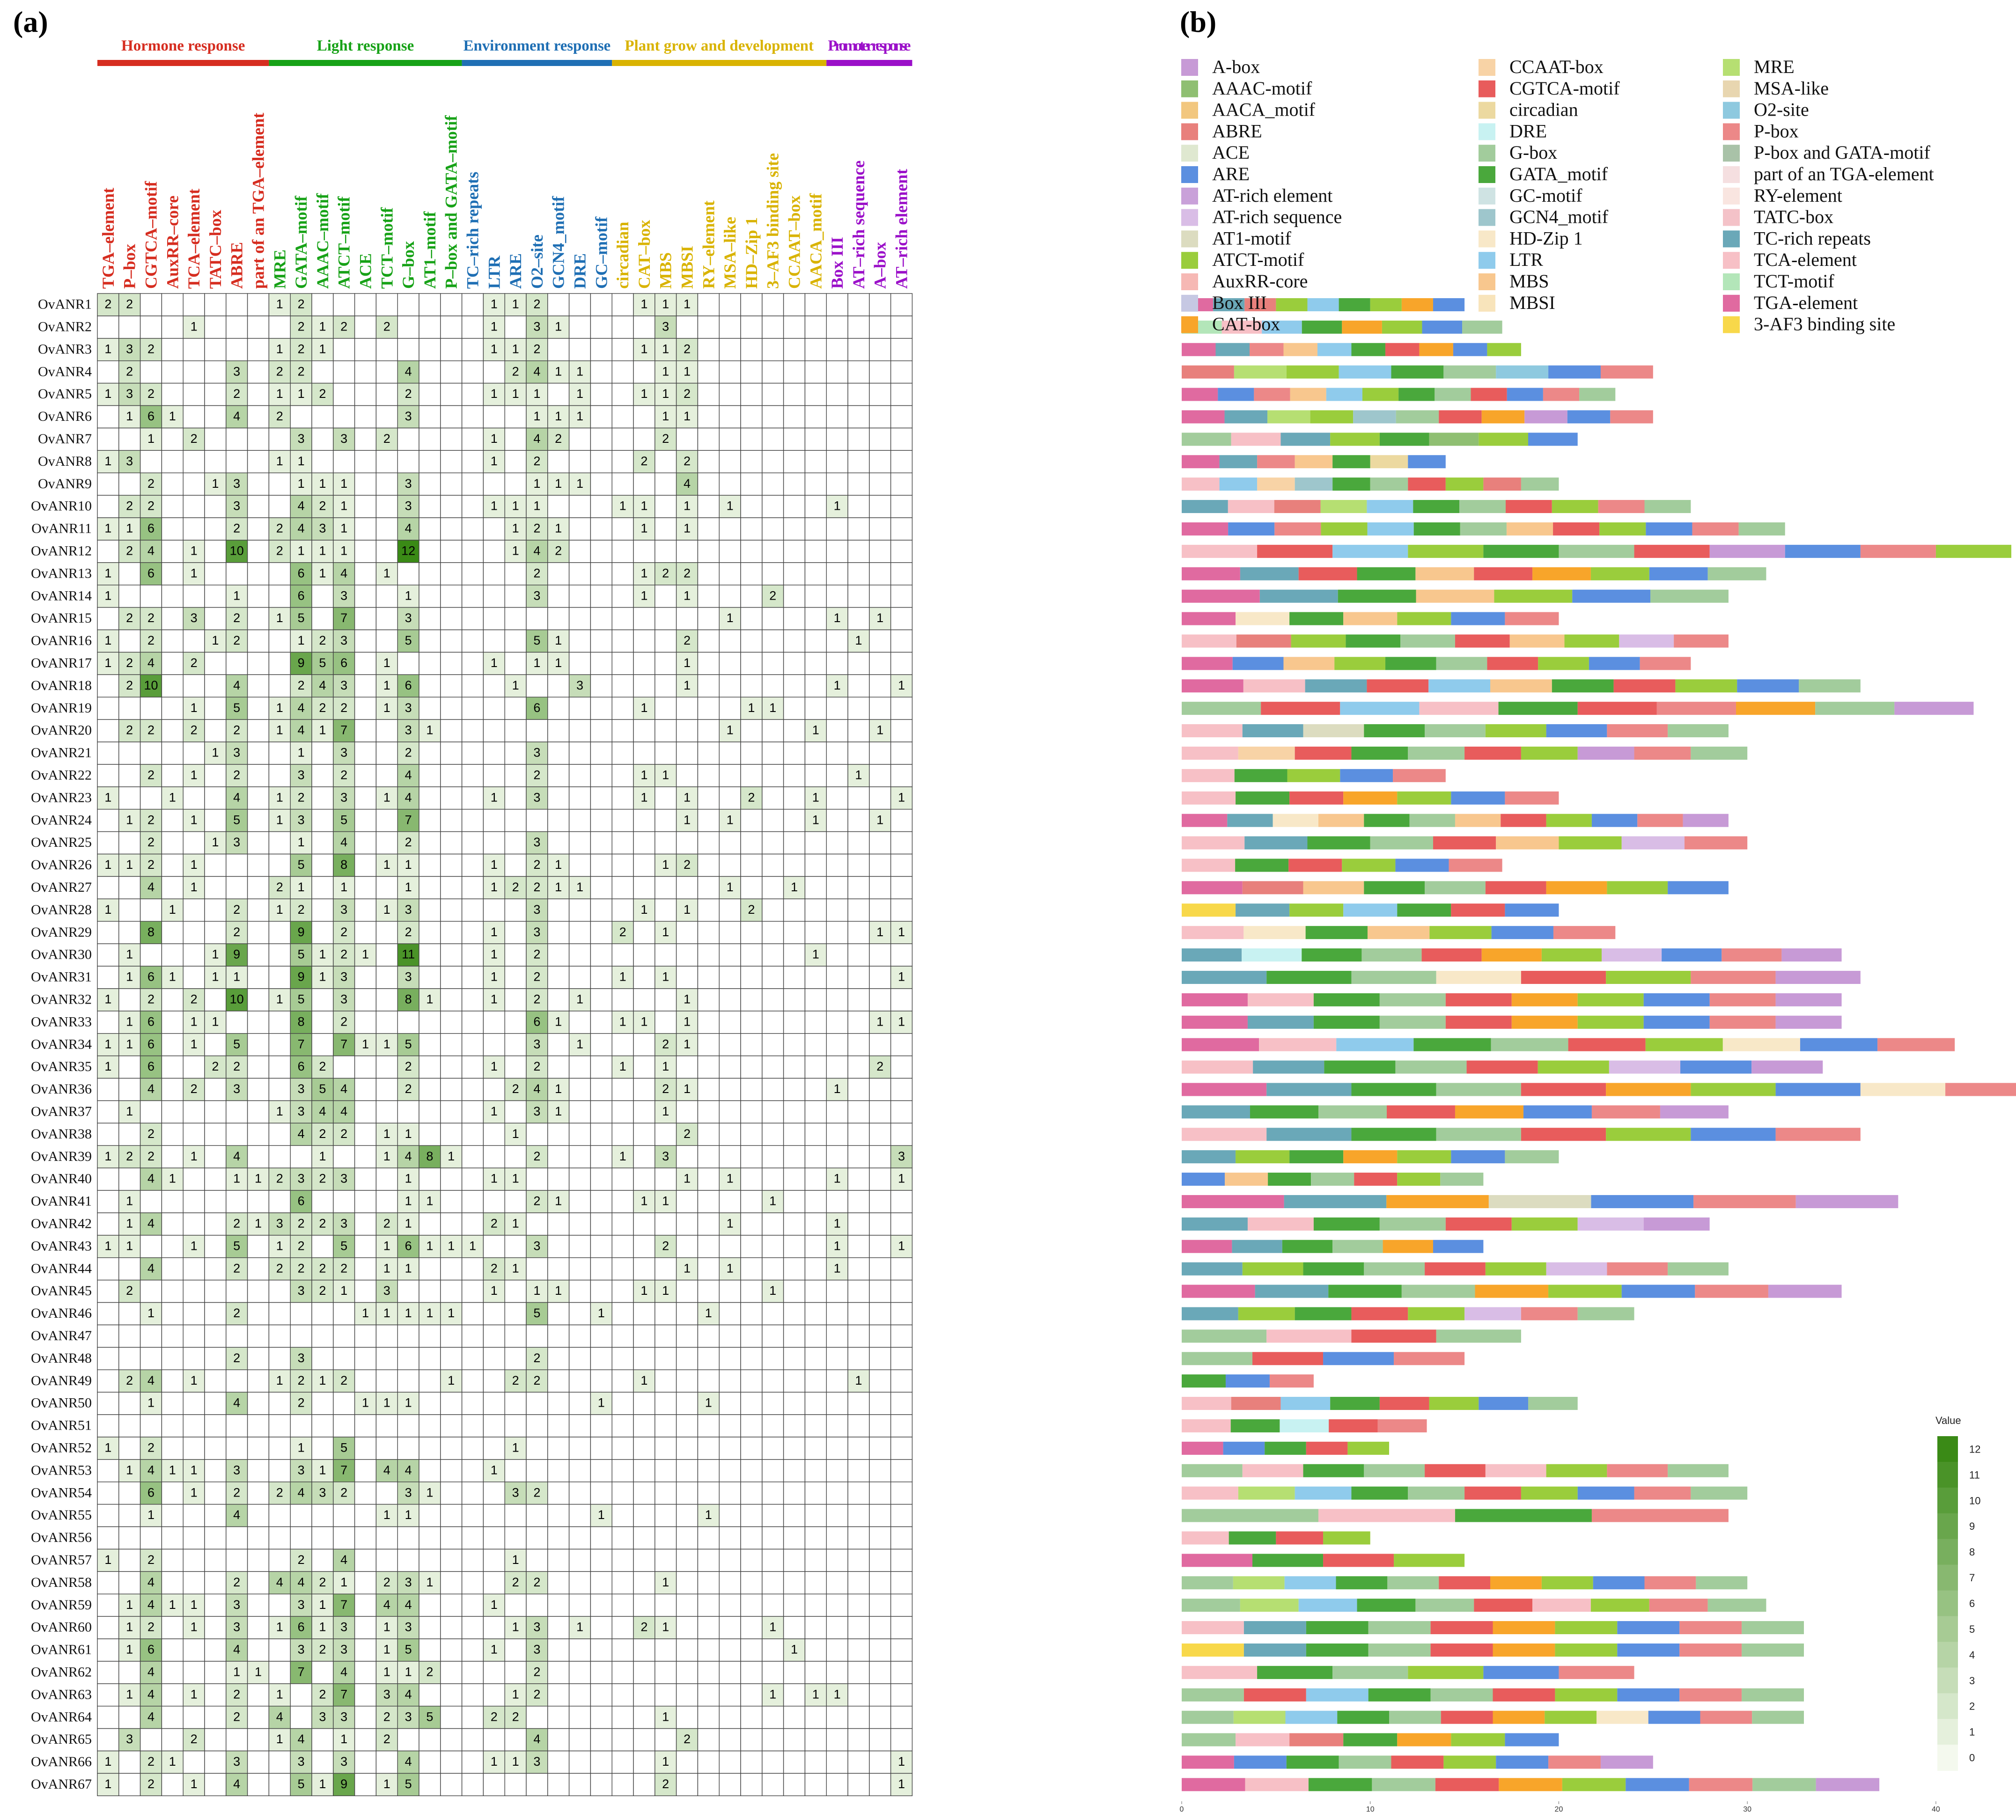  What do you see at coordinates (151, 685) in the screenshot?
I see `cell-value: 10` at bounding box center [151, 685].